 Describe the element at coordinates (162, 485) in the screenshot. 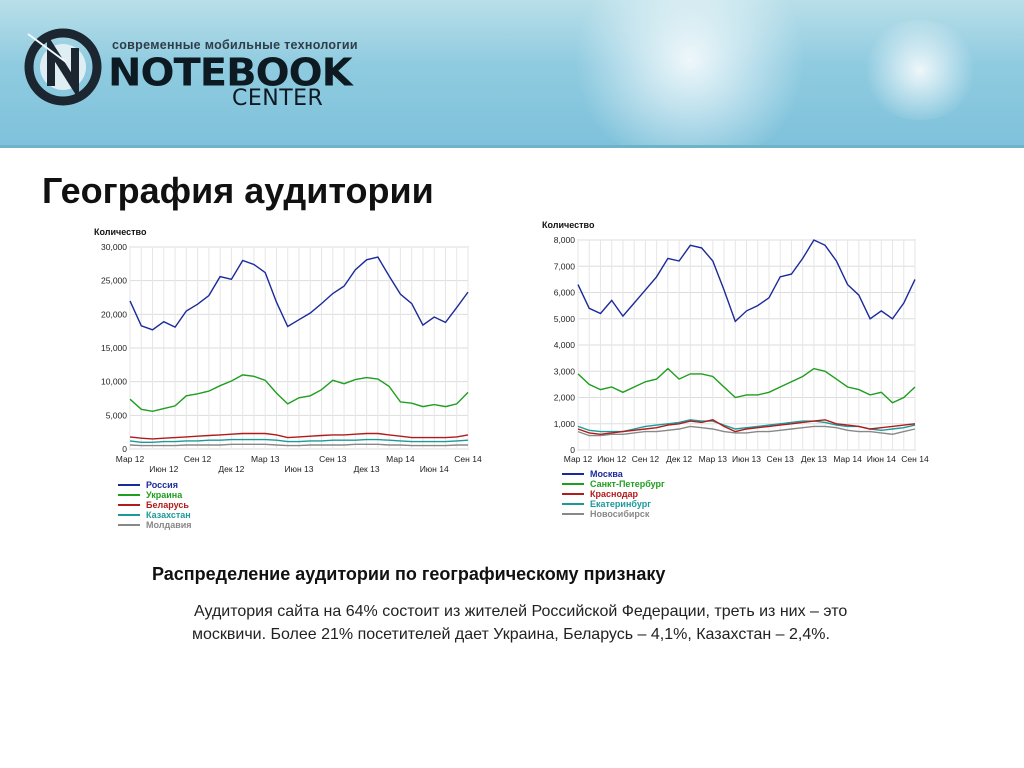

I see `legend-label: Россия` at that location.